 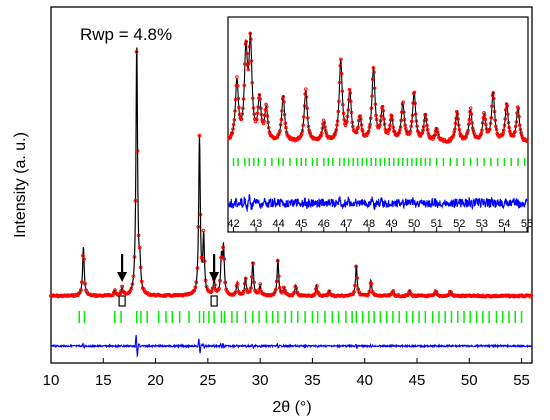 What do you see at coordinates (233, 224) in the screenshot?
I see `x-tick-label: 42` at bounding box center [233, 224].